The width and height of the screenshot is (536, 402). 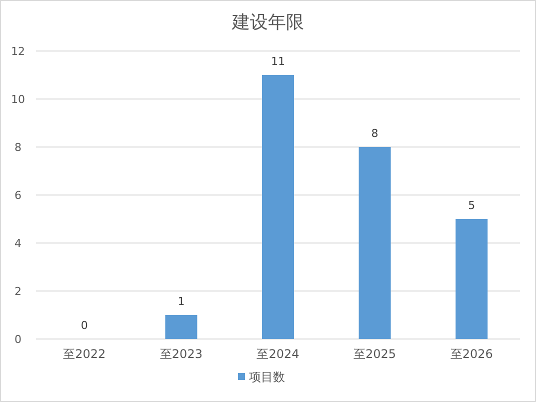 What do you see at coordinates (18, 147) in the screenshot?
I see `y-tick-label: 8` at bounding box center [18, 147].